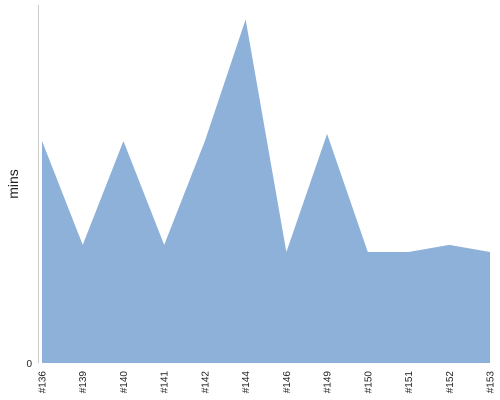  What do you see at coordinates (491, 382) in the screenshot?
I see `x-tick-label: #153` at bounding box center [491, 382].